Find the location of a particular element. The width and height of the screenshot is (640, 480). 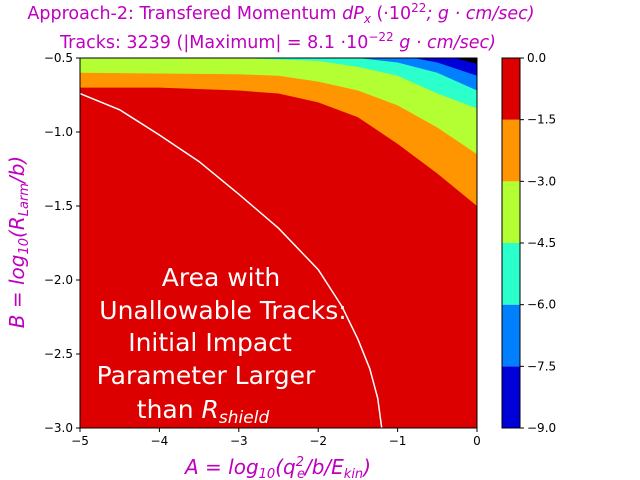

y-axis-label: B = log10(RLarm/b) is located at coordinates (18, 242).